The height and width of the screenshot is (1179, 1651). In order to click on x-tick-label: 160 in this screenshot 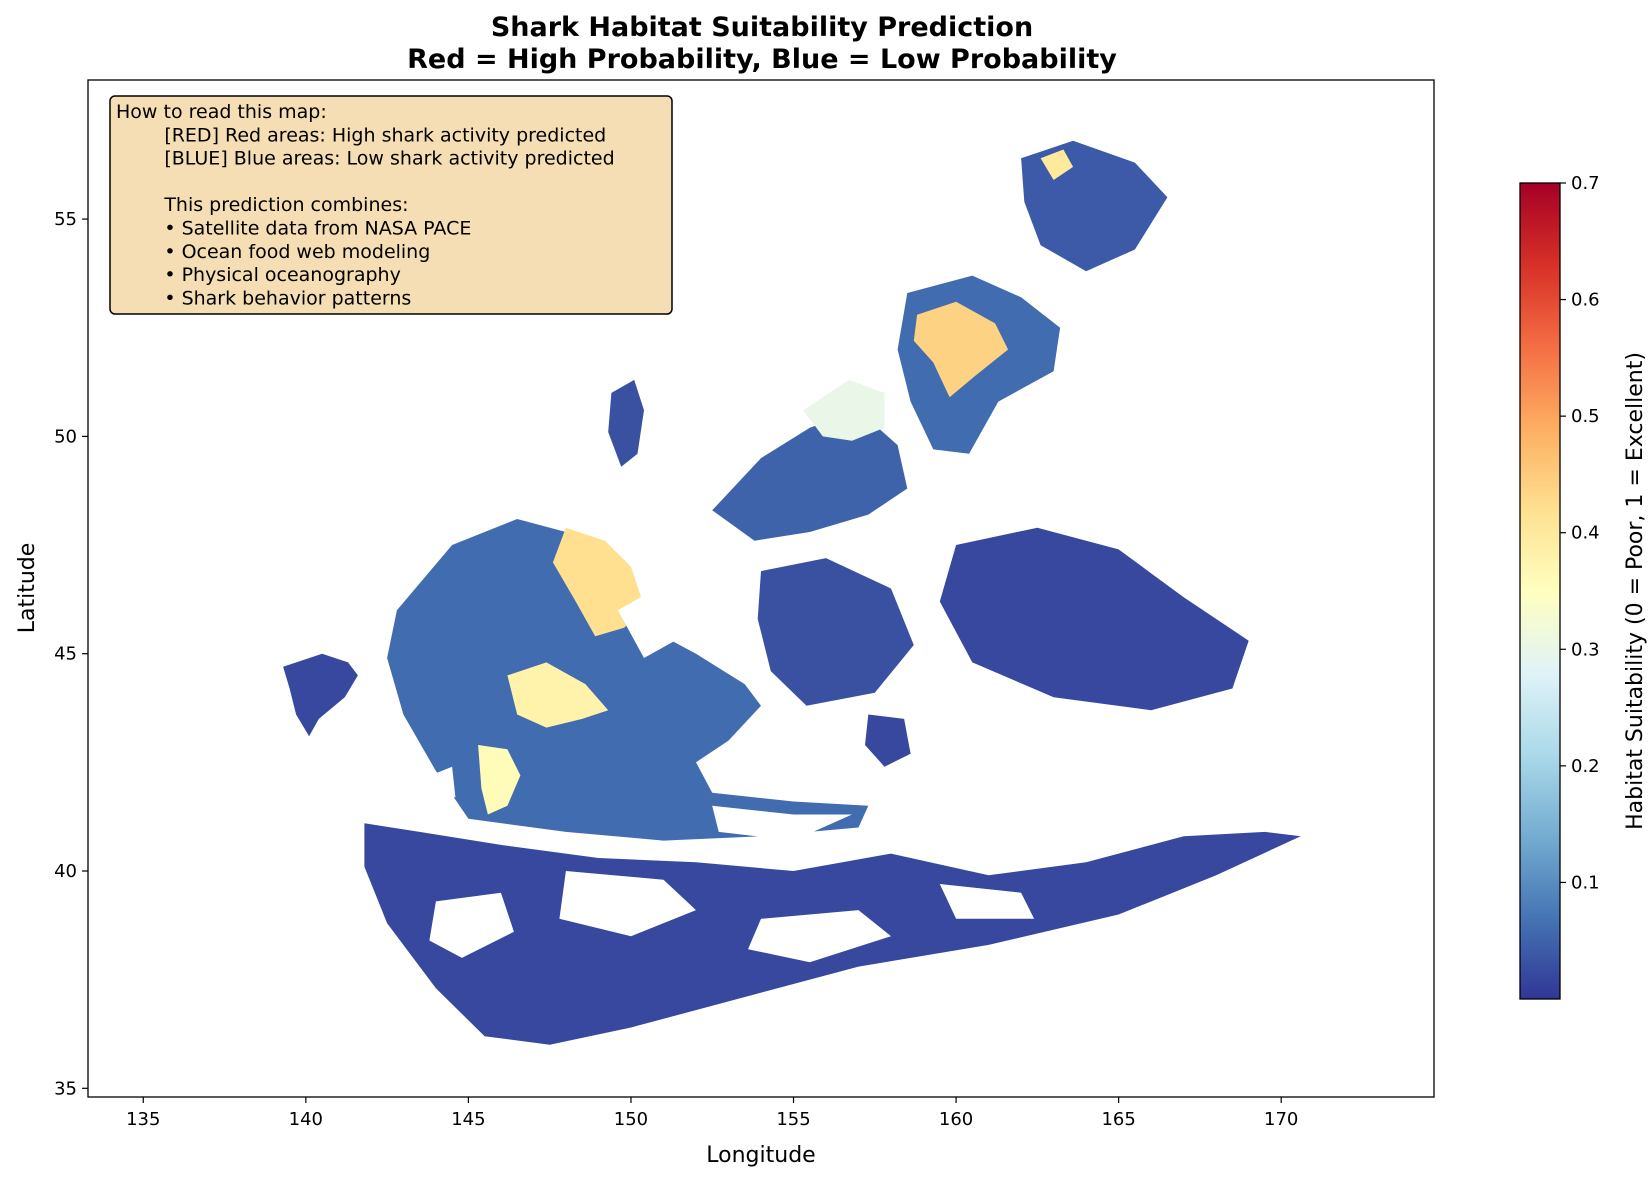, I will do `click(956, 1119)`.